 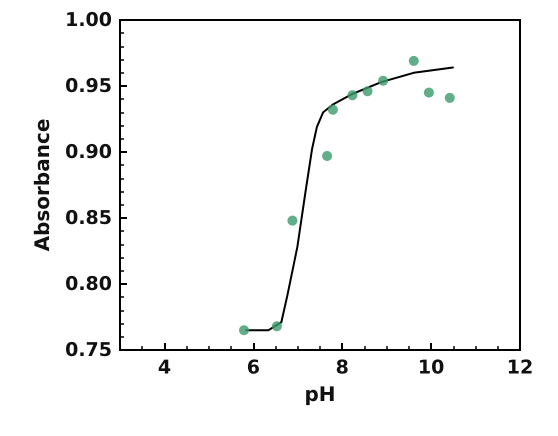 What do you see at coordinates (88, 218) in the screenshot?
I see `y-tick-label: 0.85` at bounding box center [88, 218].